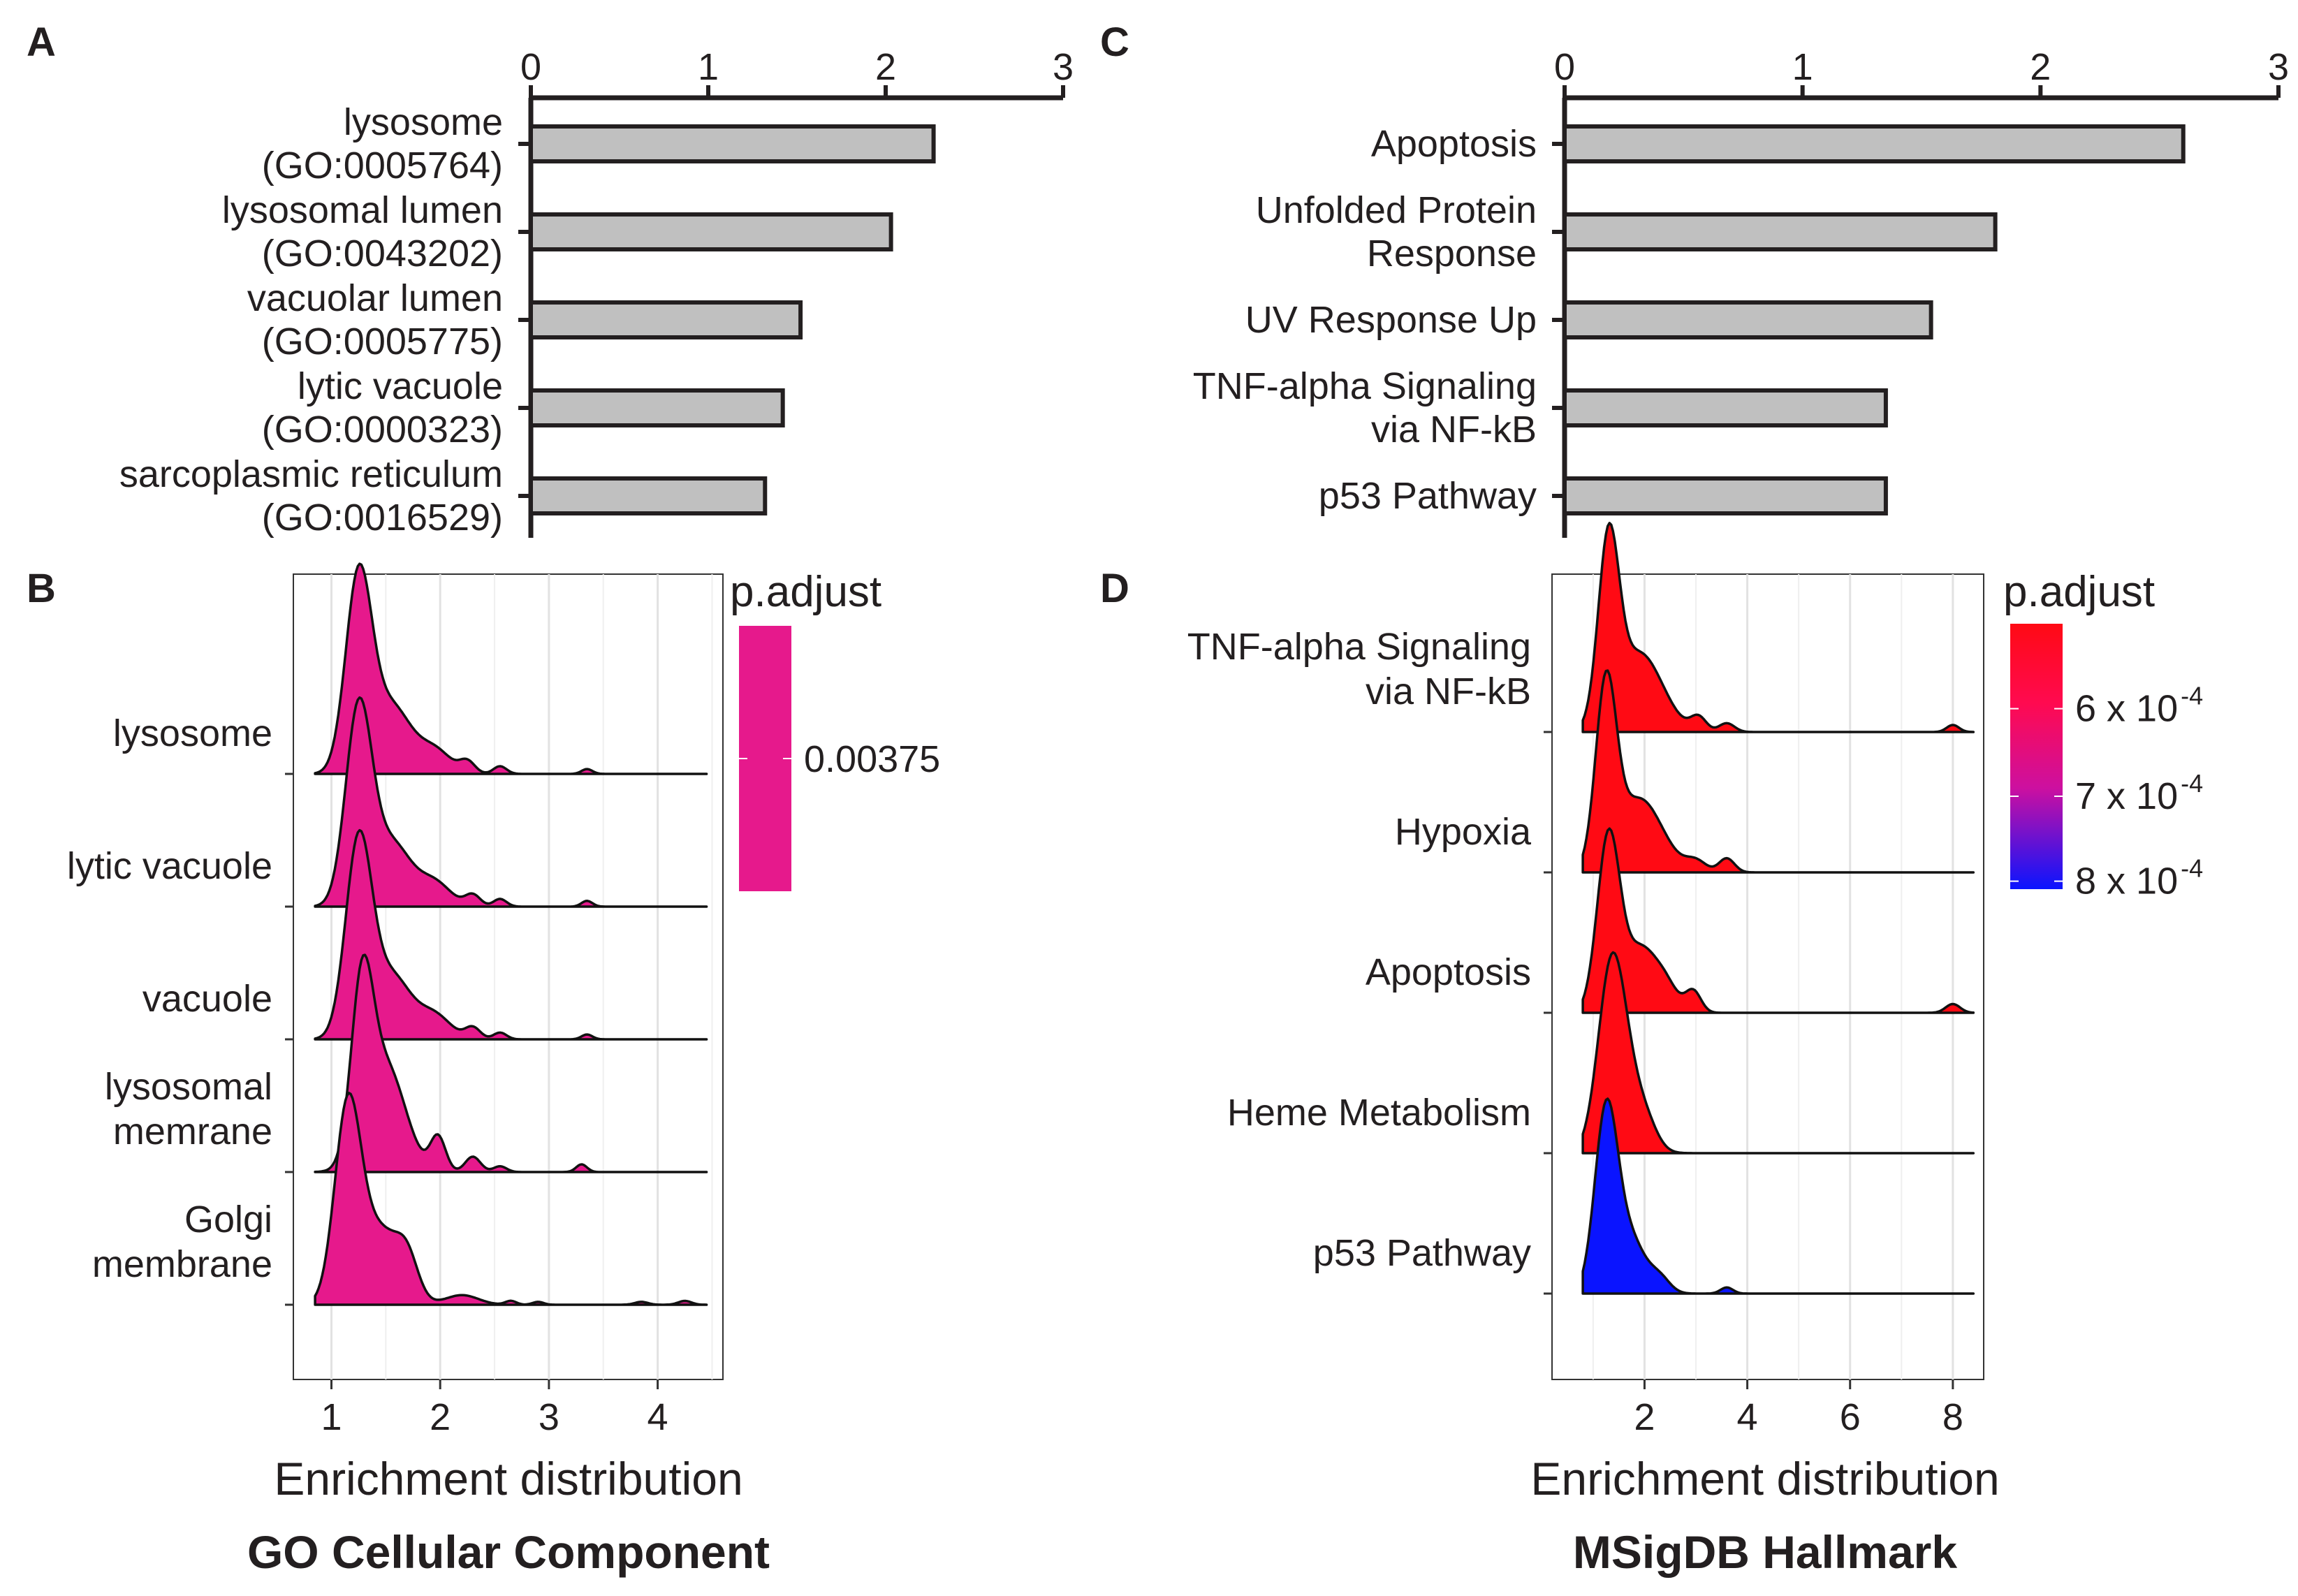  Describe the element at coordinates (193, 1131) in the screenshot. I see `category-label: memrane` at that location.